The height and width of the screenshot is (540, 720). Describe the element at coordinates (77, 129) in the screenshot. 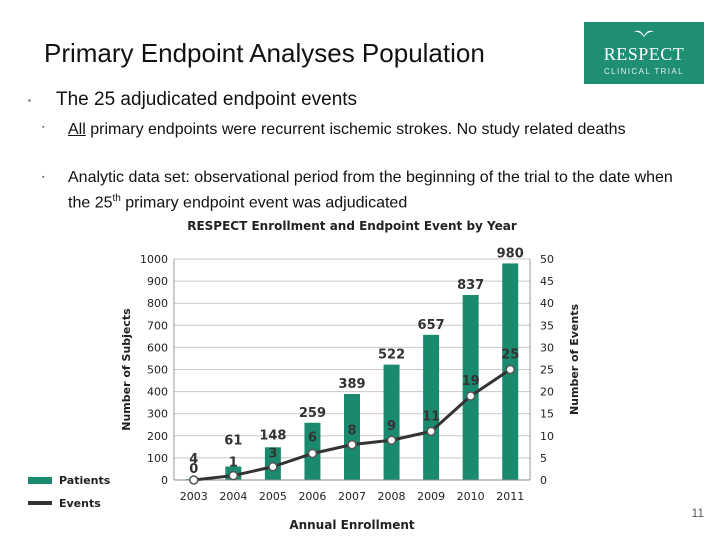

I see `underlined-all: All` at that location.